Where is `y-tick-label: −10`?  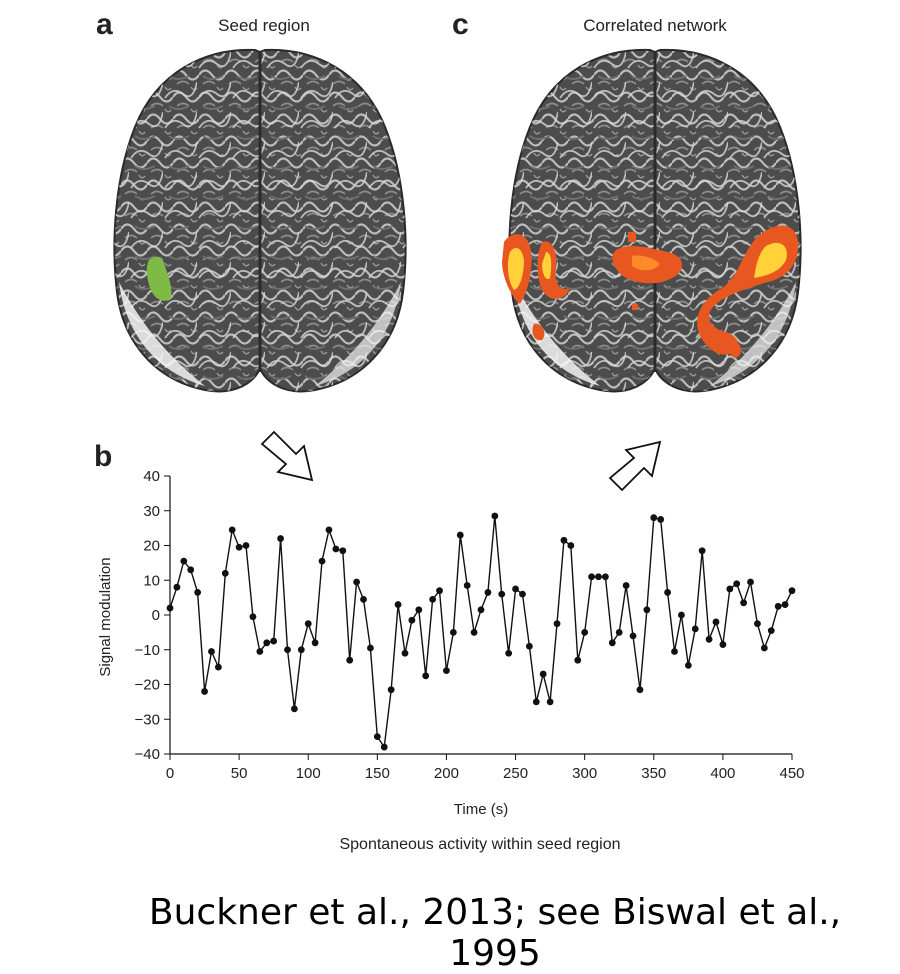 y-tick-label: −10 is located at coordinates (147, 650).